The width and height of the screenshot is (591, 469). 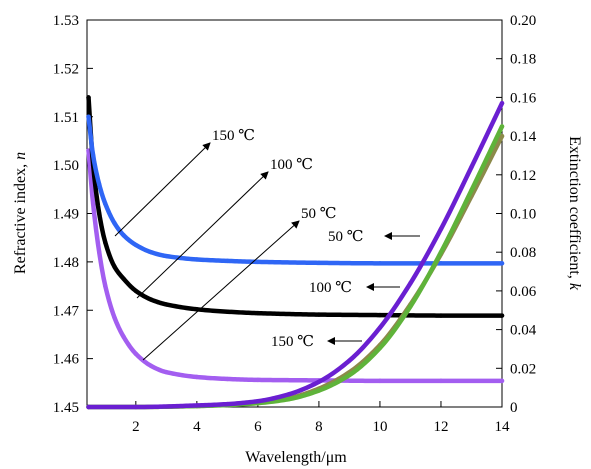 What do you see at coordinates (574, 209) in the screenshot?
I see `y-right-axis-label-text: Extinction coefficient,` at bounding box center [574, 209].